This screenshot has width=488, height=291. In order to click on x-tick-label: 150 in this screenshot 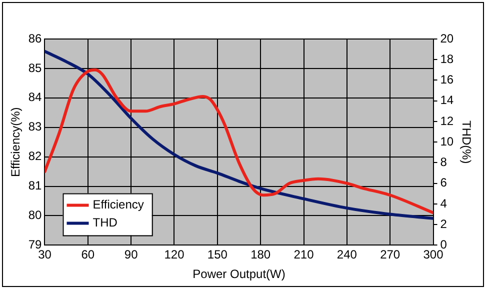, I will do `click(217, 255)`.